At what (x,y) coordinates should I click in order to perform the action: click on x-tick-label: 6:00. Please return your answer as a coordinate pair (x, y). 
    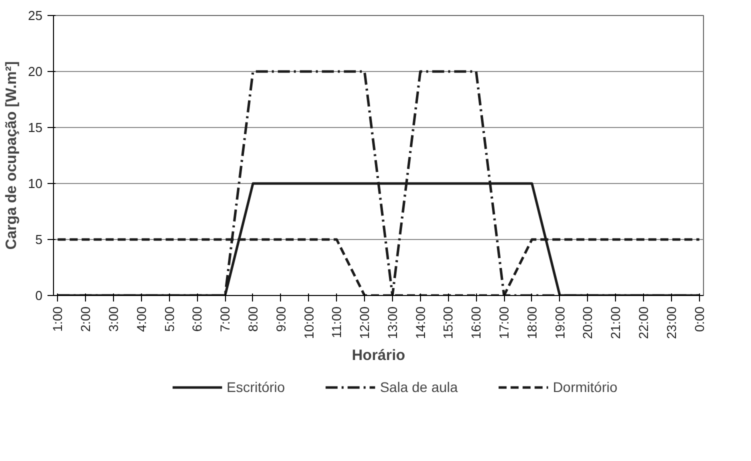
    Looking at the image, I should click on (197, 319).